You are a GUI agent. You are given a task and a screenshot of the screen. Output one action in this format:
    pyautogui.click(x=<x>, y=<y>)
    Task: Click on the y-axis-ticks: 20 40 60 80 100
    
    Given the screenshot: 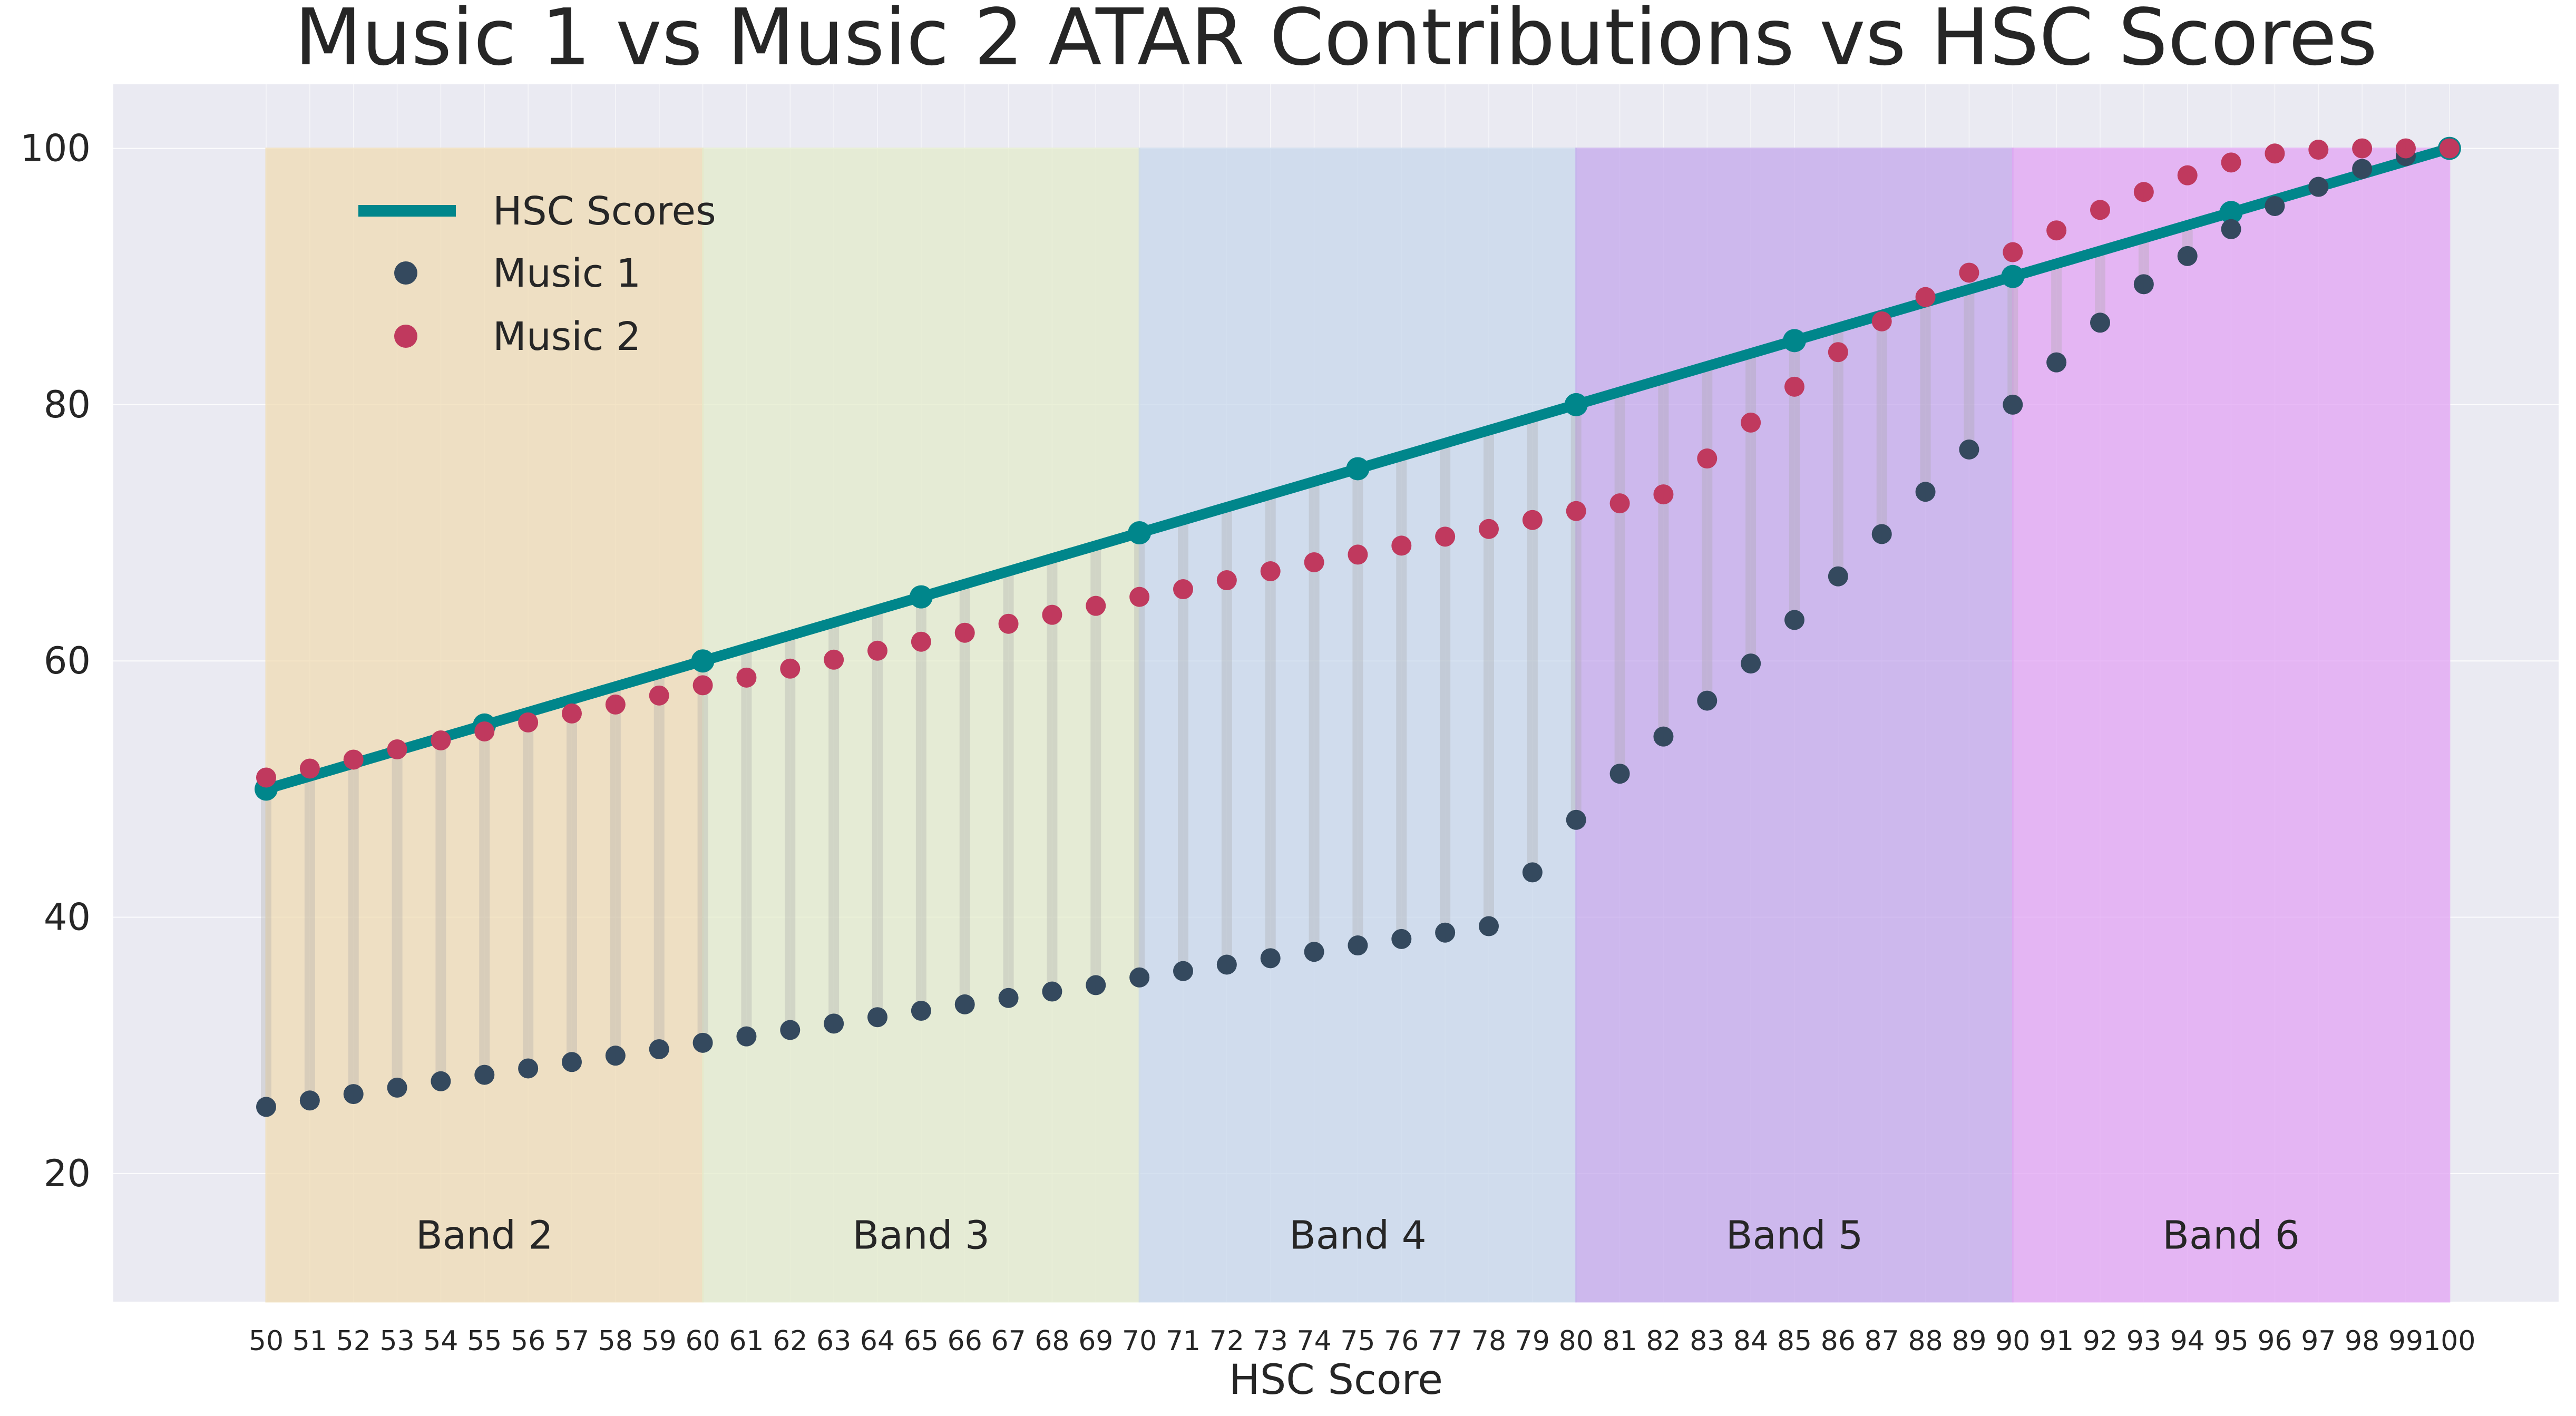 What is the action you would take?
    pyautogui.click(x=55, y=661)
    